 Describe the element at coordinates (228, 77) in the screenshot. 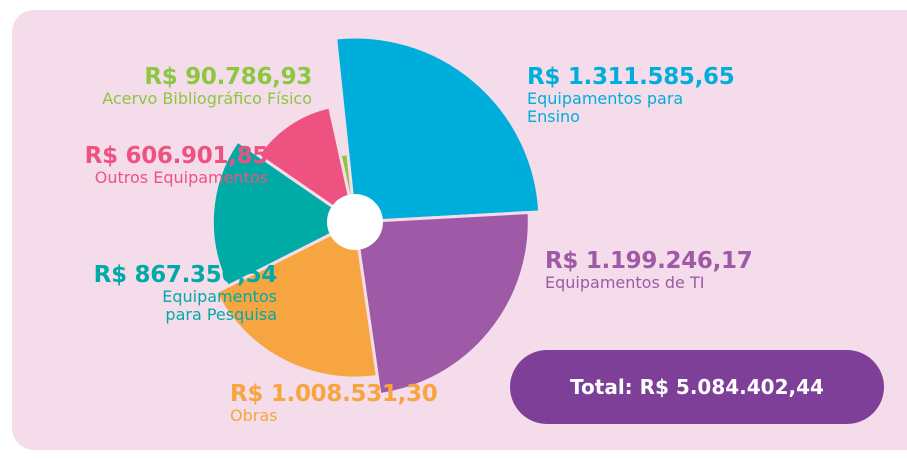

I see `value-label: R$ 90.786,93` at that location.